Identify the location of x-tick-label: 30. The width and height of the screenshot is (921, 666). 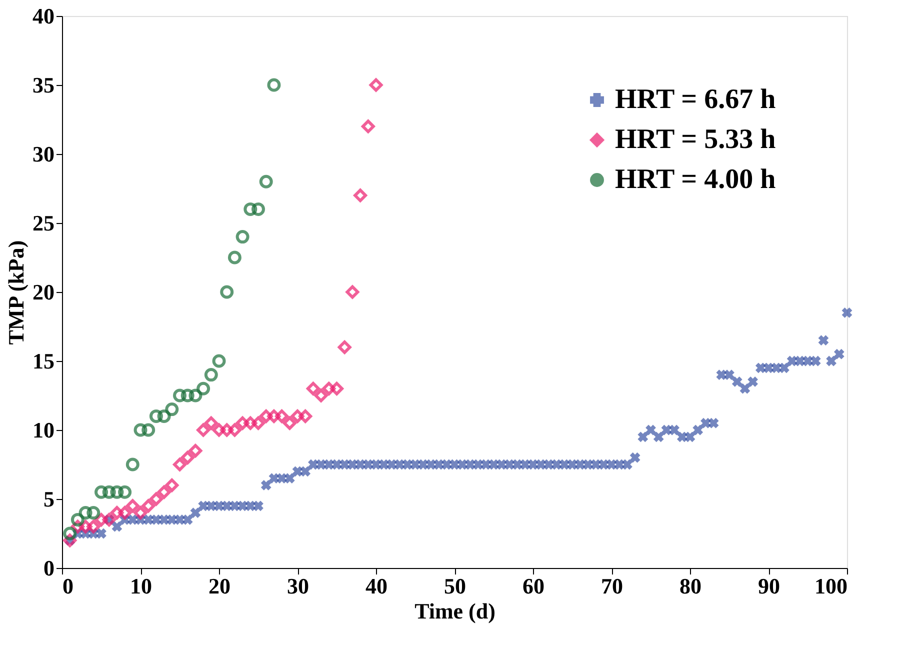
(298, 586).